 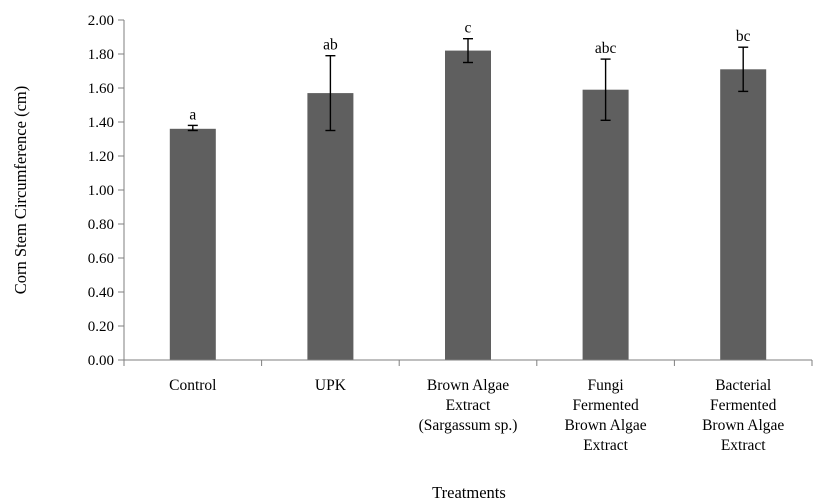 What do you see at coordinates (743, 385) in the screenshot?
I see `x-category-label-line: Bacterial` at bounding box center [743, 385].